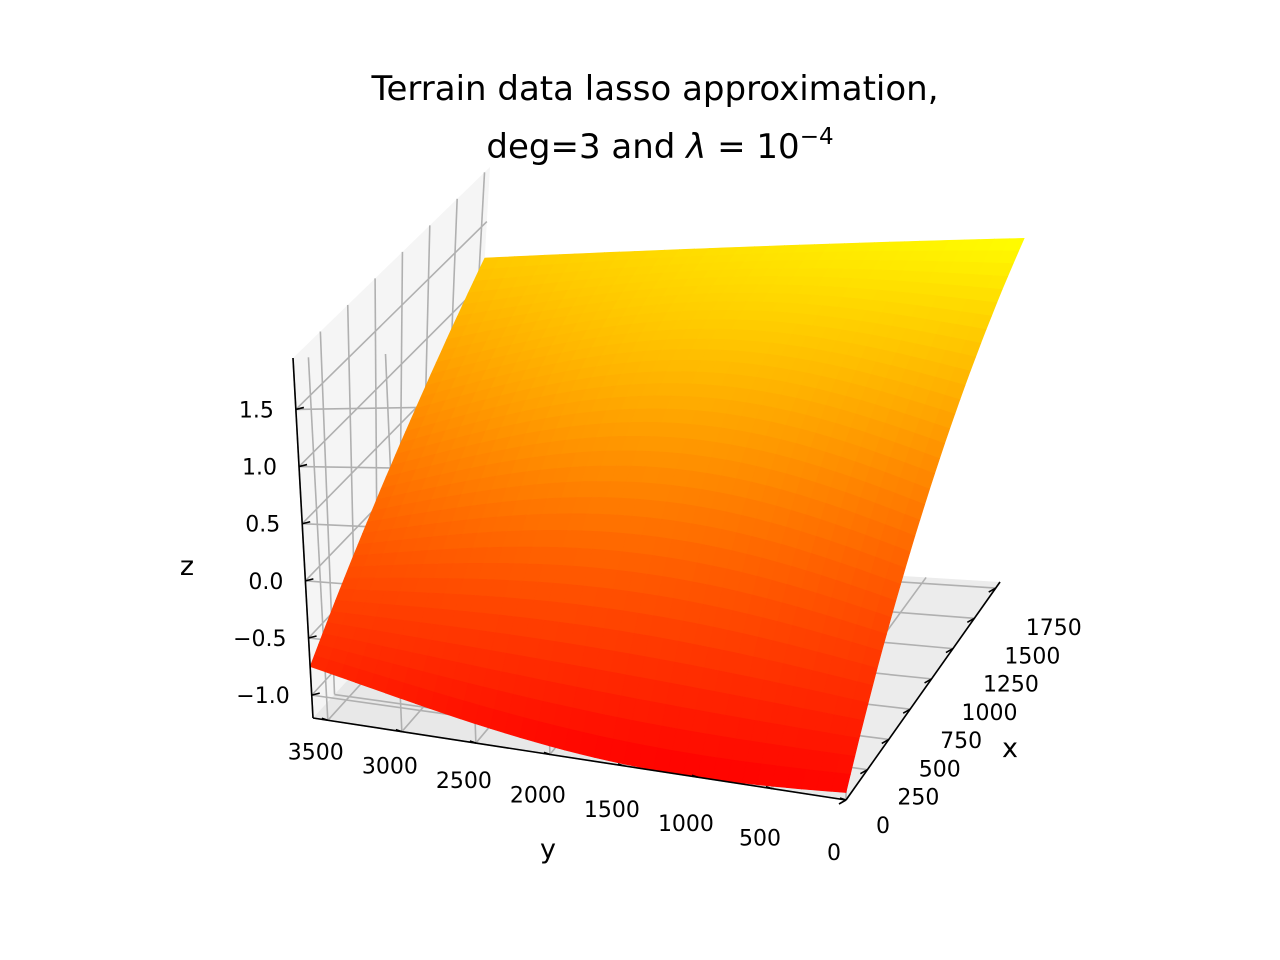 This screenshot has width=1280, height=960. I want to click on z-tick-label: −1.0, so click(262, 696).